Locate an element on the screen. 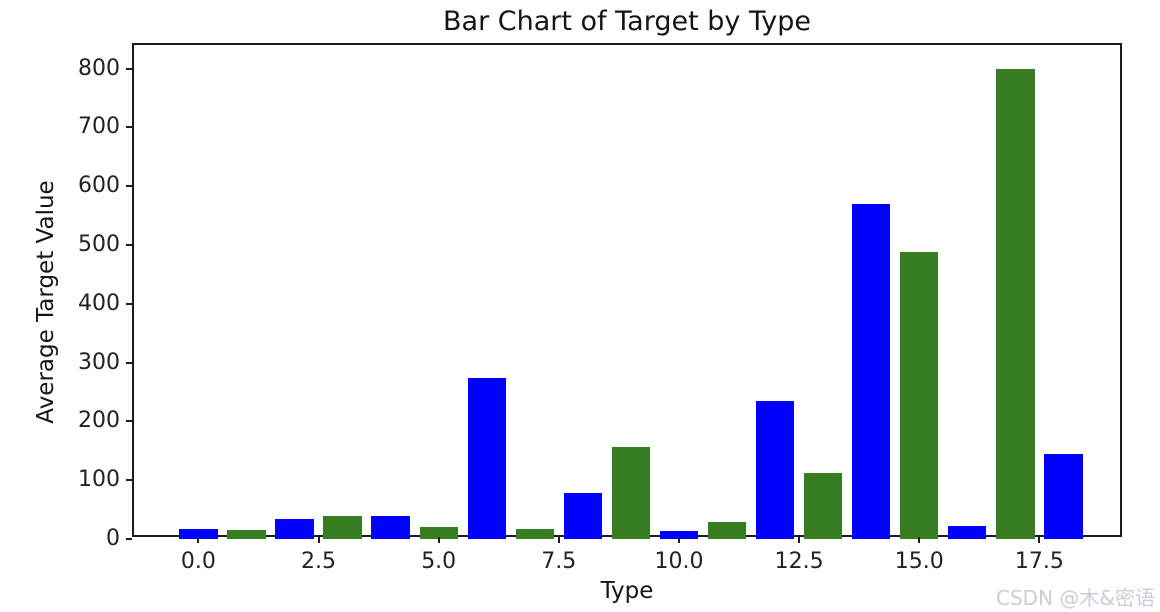 The height and width of the screenshot is (612, 1160). x-tick-label: 0.0 is located at coordinates (198, 561).